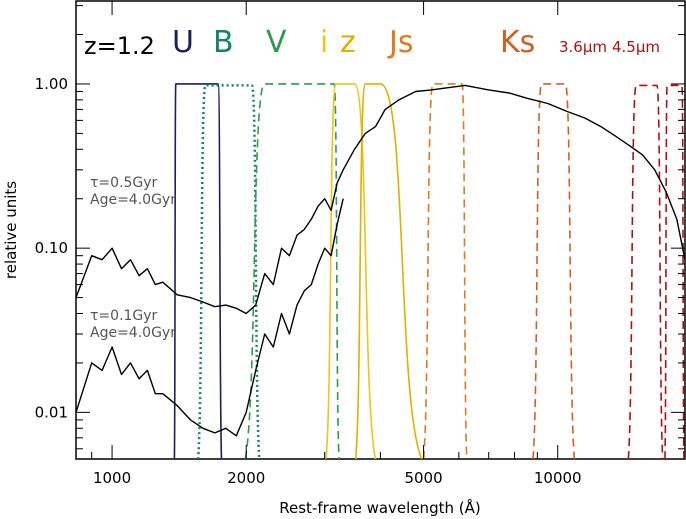  I want to click on redshift-label: z=1.2, so click(119, 46).